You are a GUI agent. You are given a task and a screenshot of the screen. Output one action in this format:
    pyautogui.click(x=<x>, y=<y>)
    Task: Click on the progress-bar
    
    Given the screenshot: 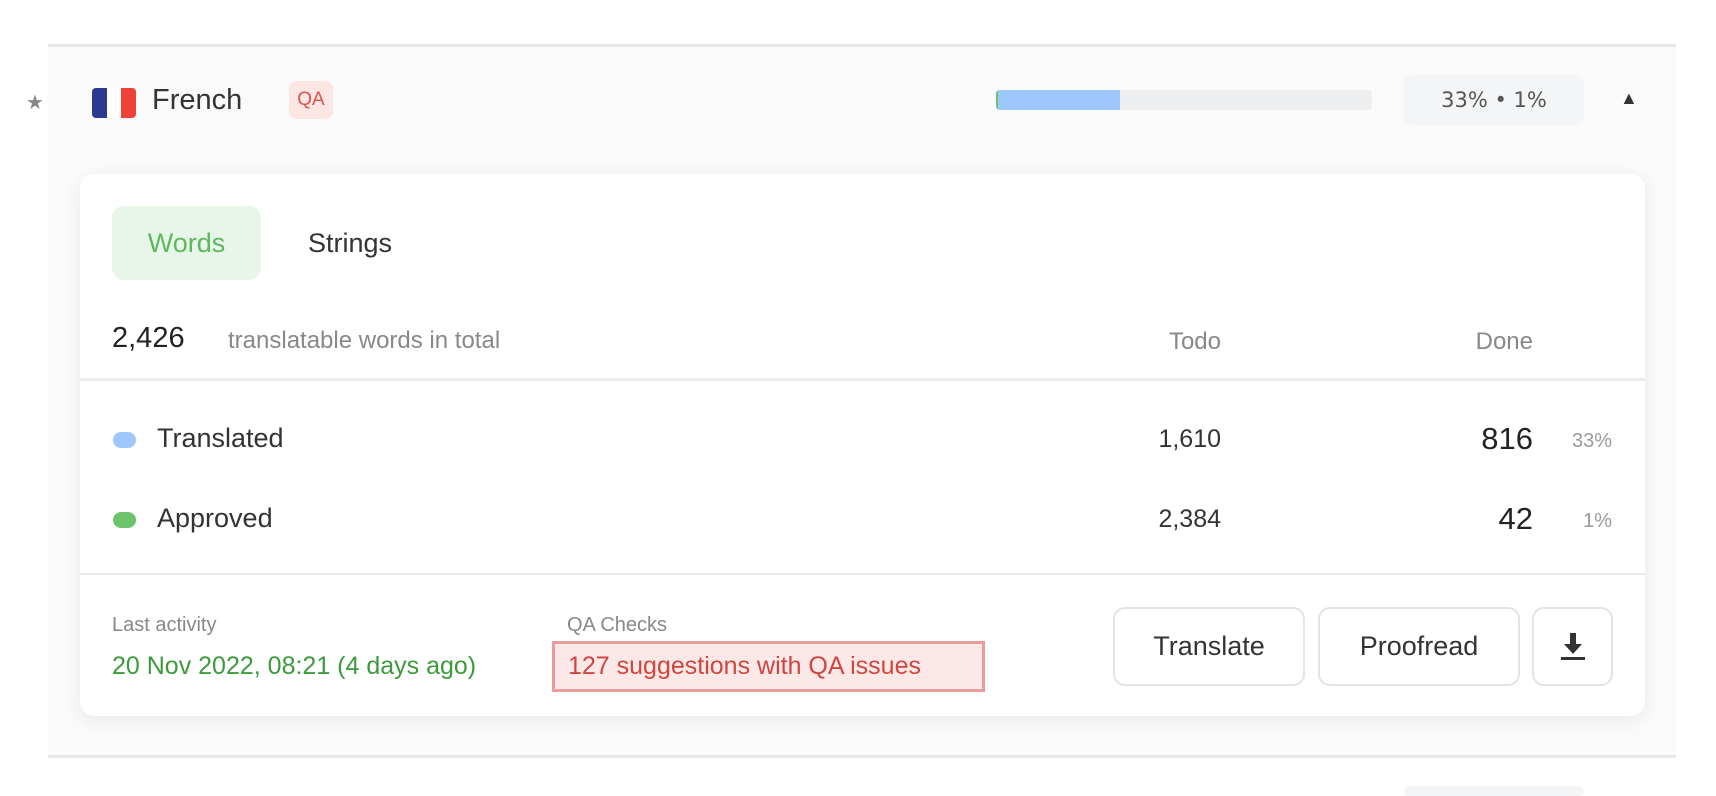 What is the action you would take?
    pyautogui.click(x=1184, y=100)
    